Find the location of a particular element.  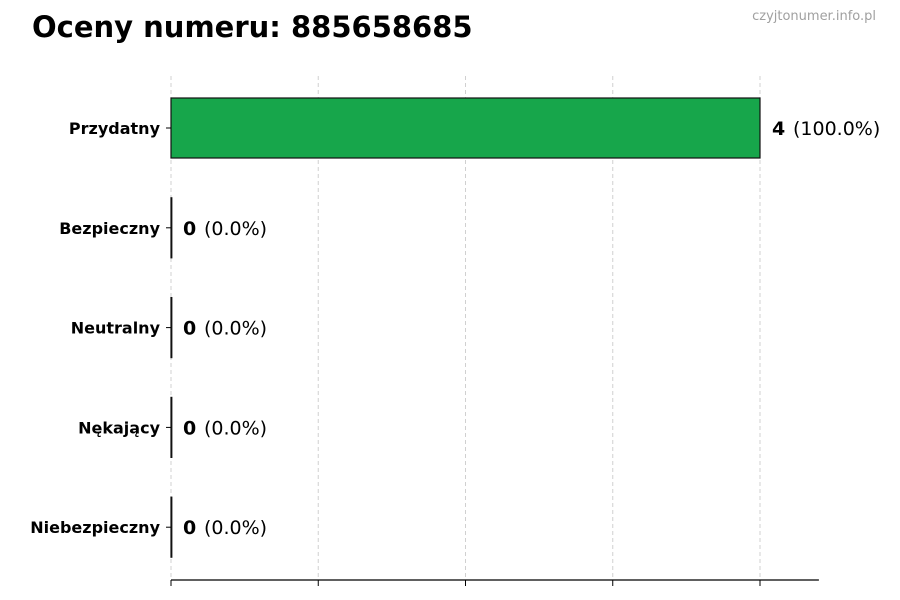

category-label: Nękający is located at coordinates (119, 427).